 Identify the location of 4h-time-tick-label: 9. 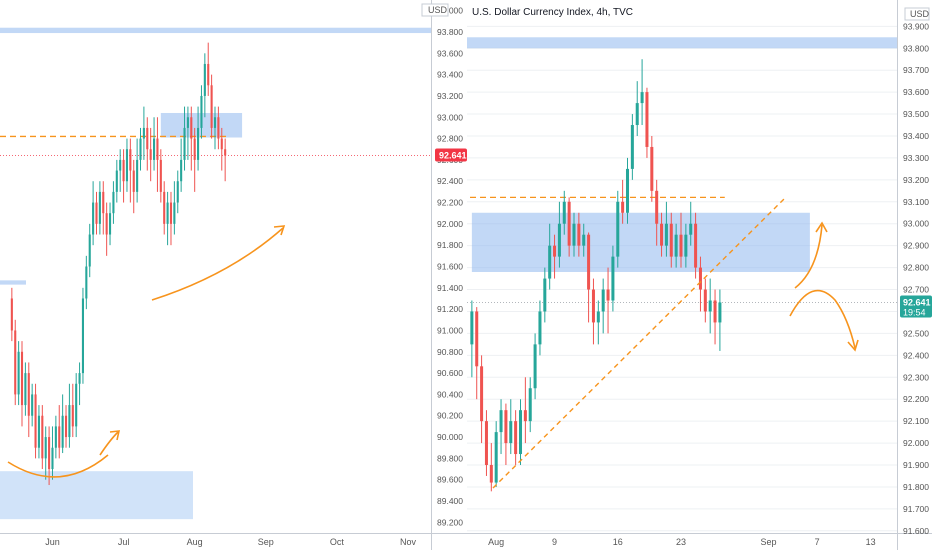
(554, 542).